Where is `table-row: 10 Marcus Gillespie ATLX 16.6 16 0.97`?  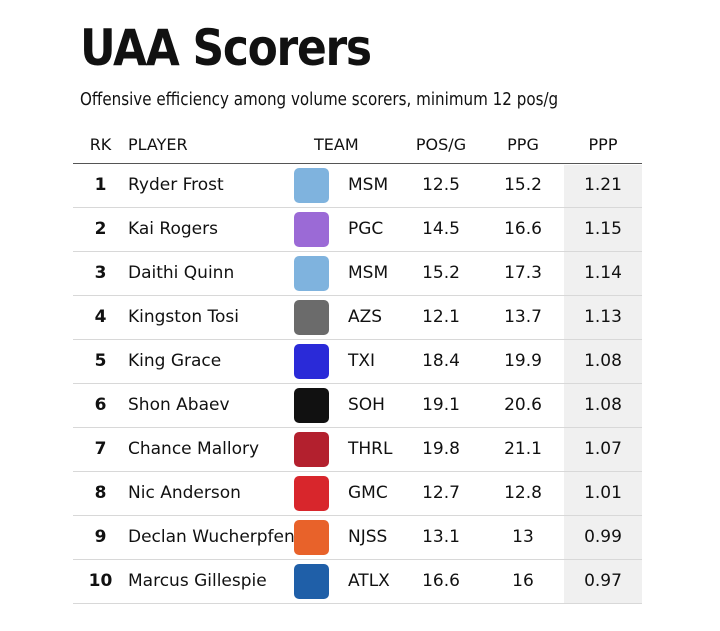 table-row: 10 Marcus Gillespie ATLX 16.6 16 0.97 is located at coordinates (357, 582).